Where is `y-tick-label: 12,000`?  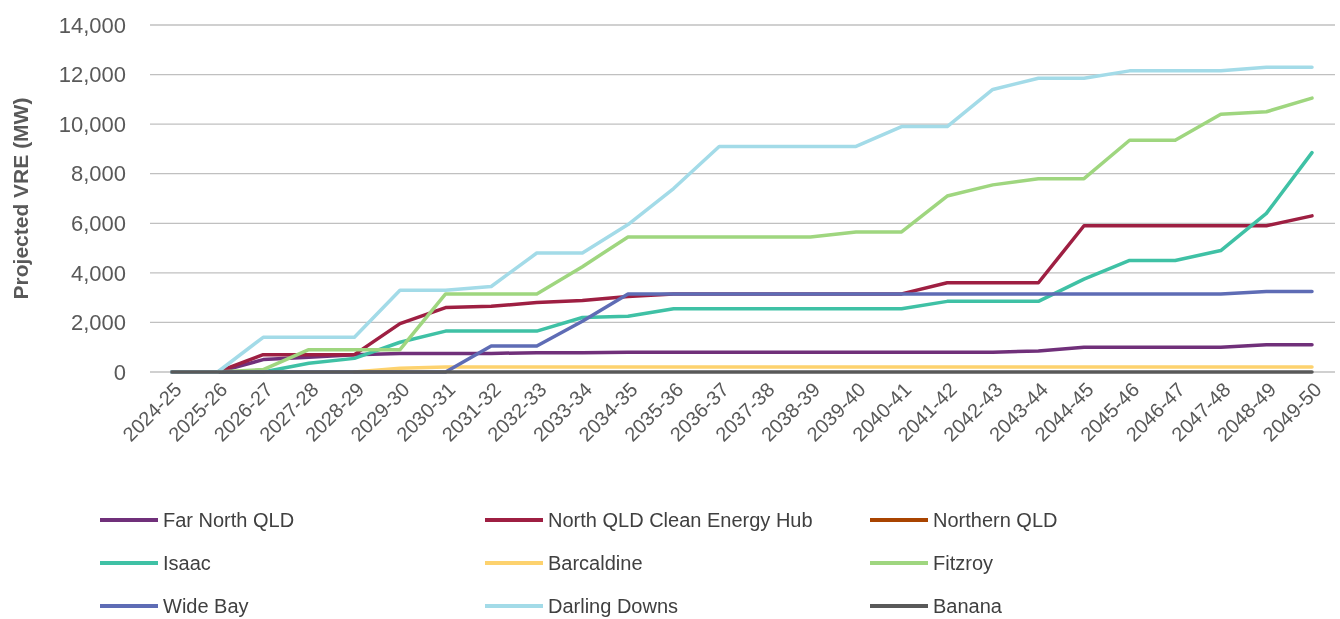 y-tick-label: 12,000 is located at coordinates (92, 75).